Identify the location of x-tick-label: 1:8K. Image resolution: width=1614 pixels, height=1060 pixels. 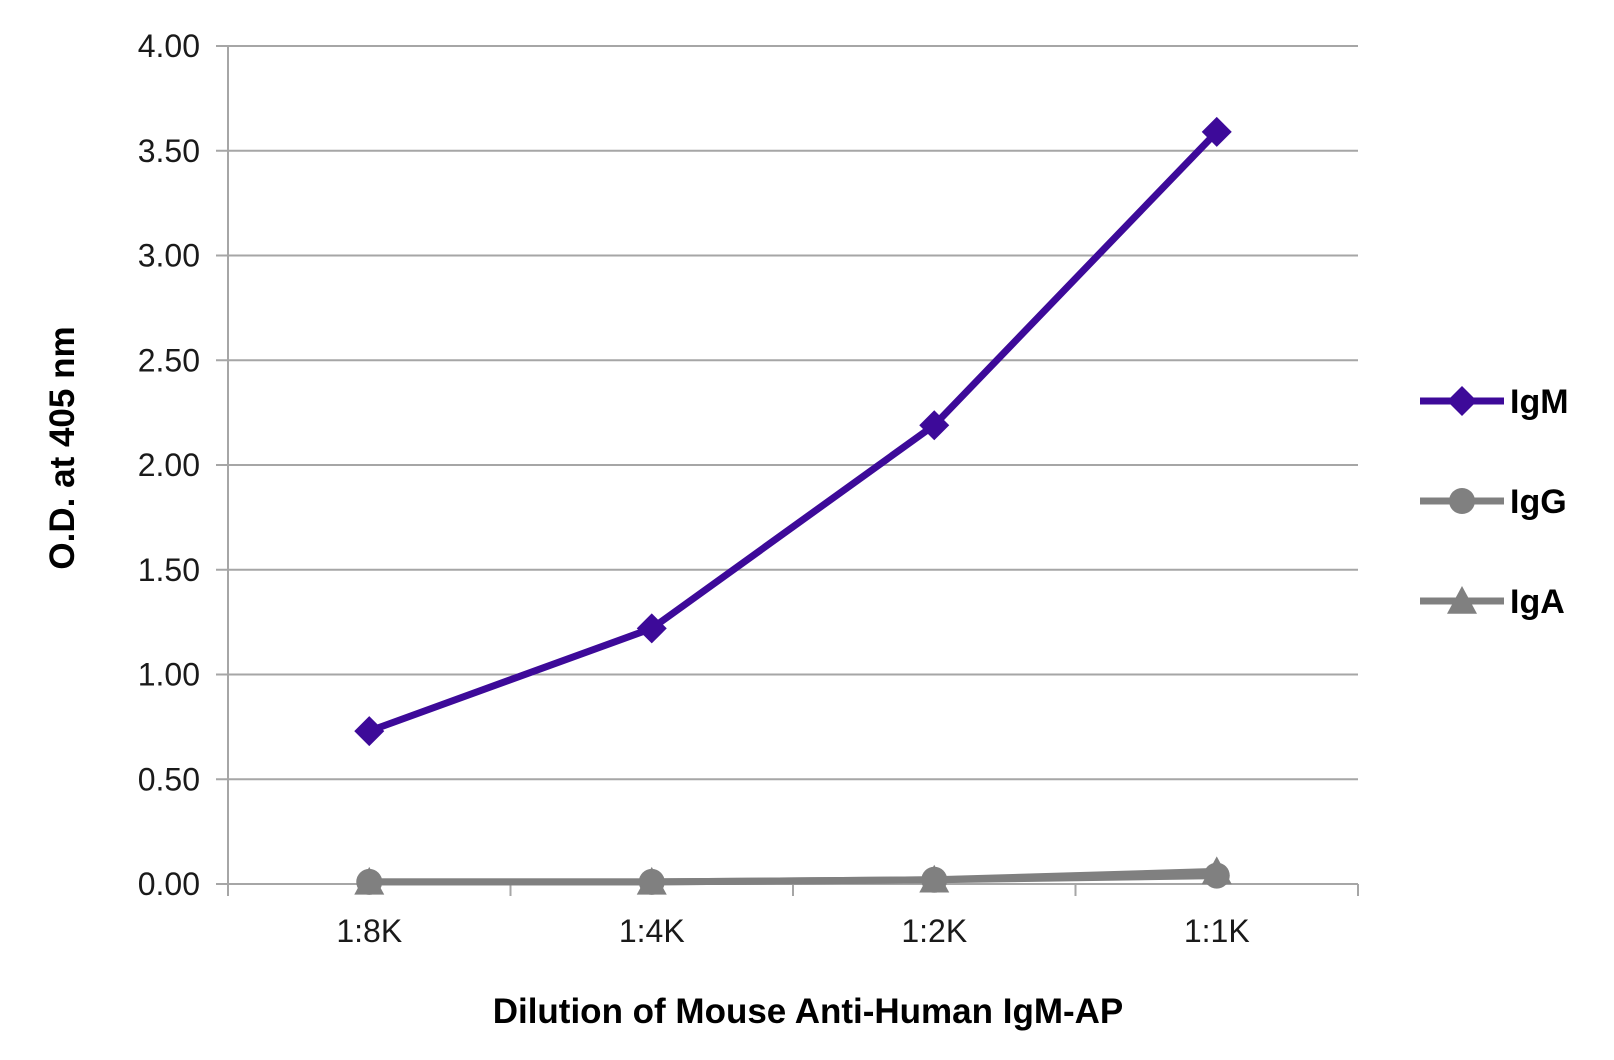
(369, 931).